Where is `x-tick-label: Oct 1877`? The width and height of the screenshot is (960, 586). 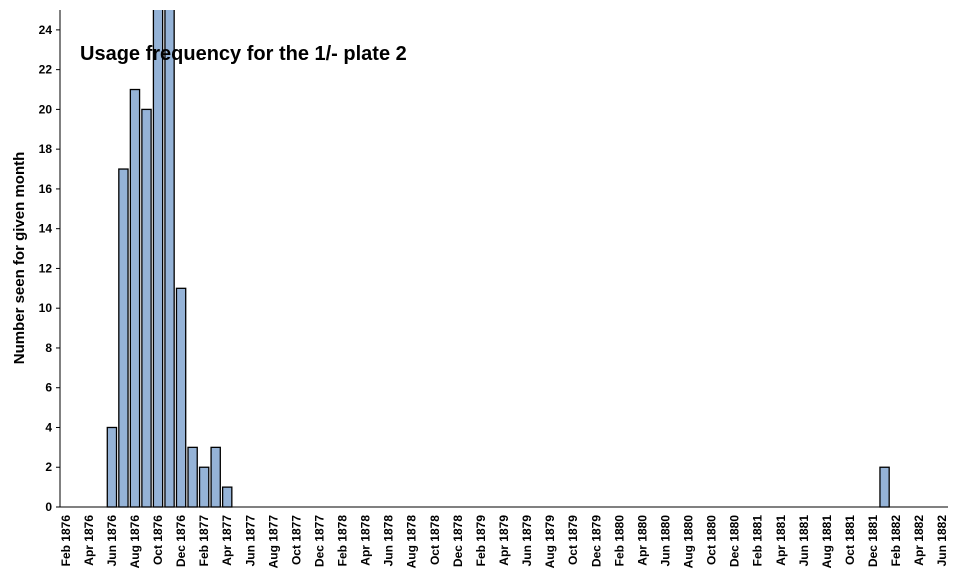 x-tick-label: Oct 1877 is located at coordinates (296, 540).